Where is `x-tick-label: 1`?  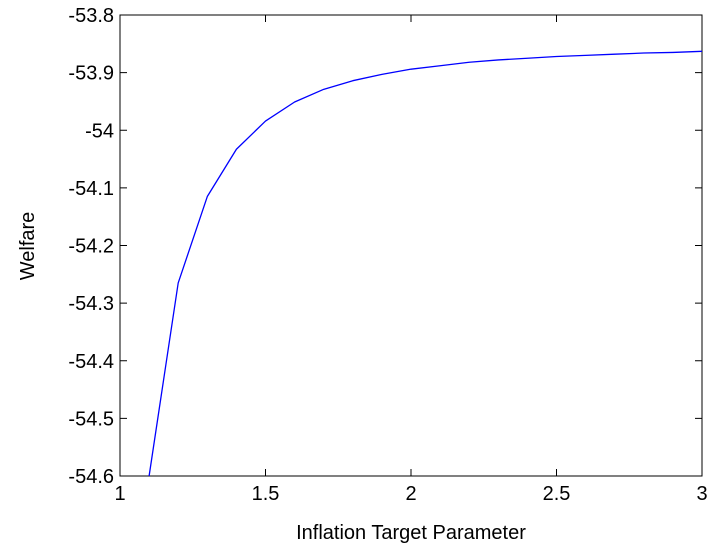 x-tick-label: 1 is located at coordinates (119, 494).